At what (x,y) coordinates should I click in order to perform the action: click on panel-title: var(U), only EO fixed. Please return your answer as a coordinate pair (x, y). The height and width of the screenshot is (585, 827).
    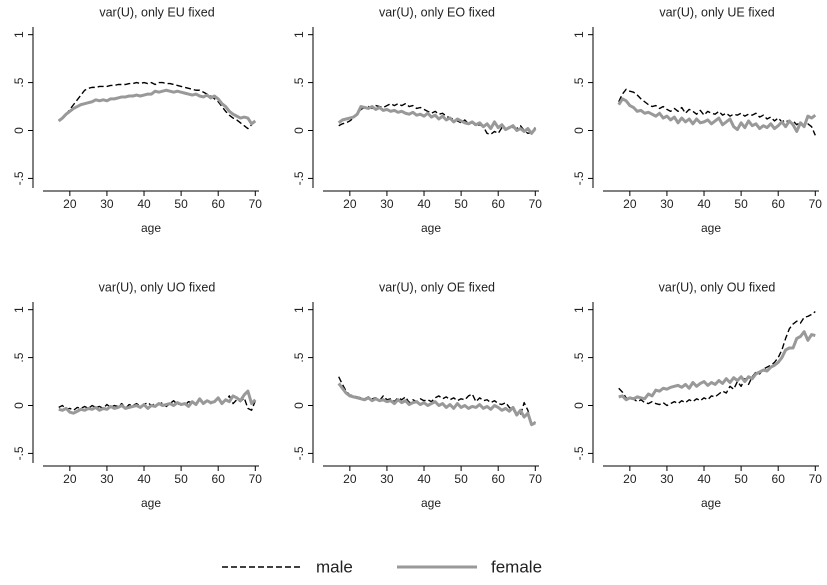
    Looking at the image, I should click on (437, 12).